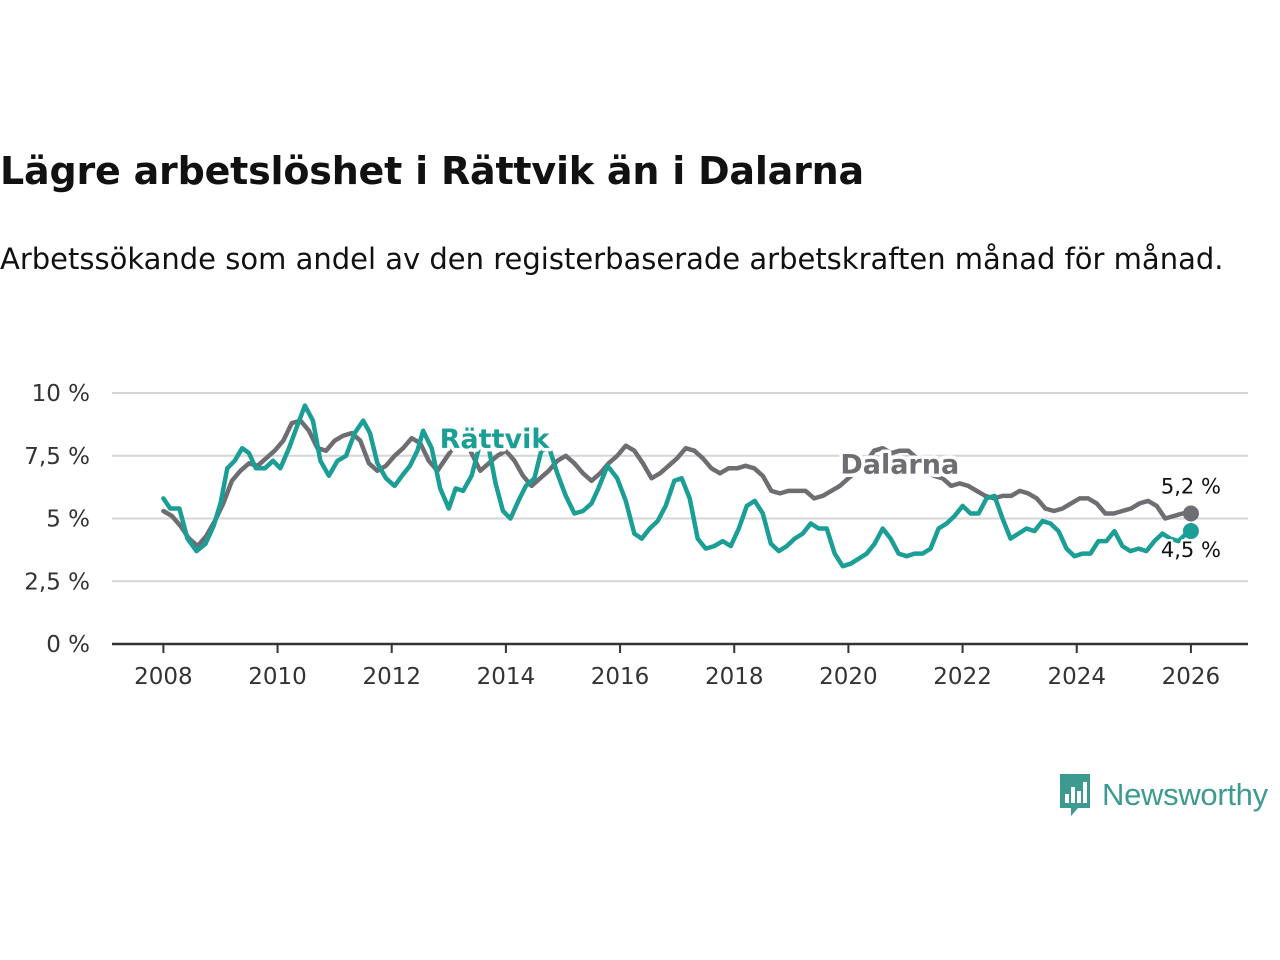  I want to click on x-tick-label: 2022, so click(962, 677).